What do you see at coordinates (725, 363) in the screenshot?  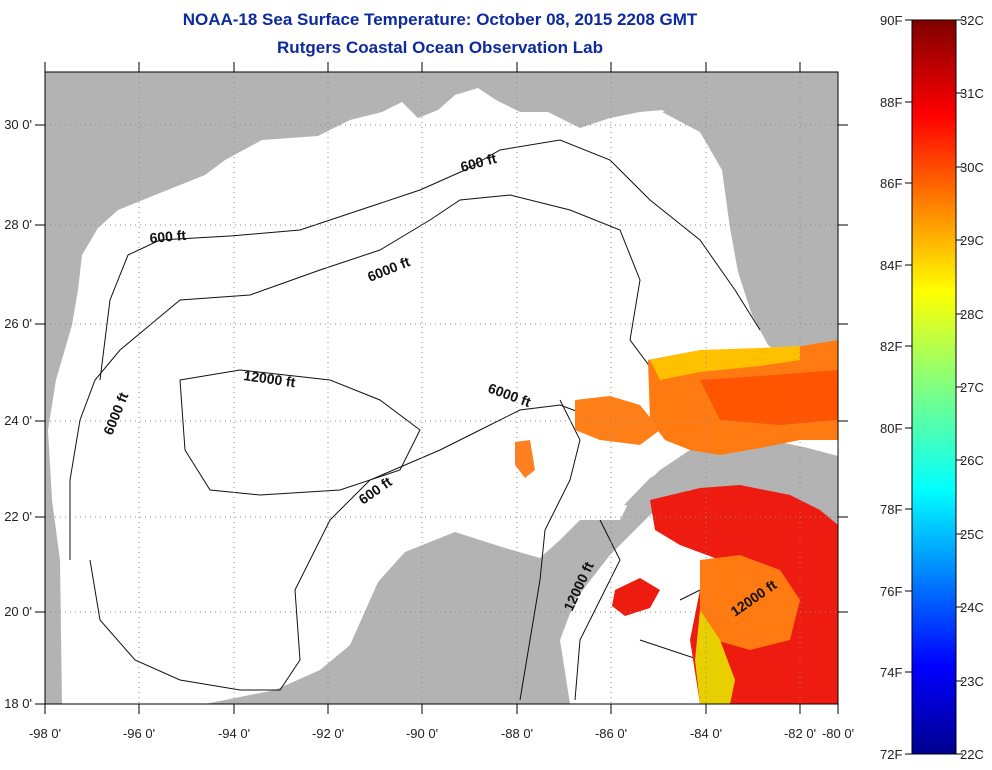 I see `sst-yellow-fringe` at bounding box center [725, 363].